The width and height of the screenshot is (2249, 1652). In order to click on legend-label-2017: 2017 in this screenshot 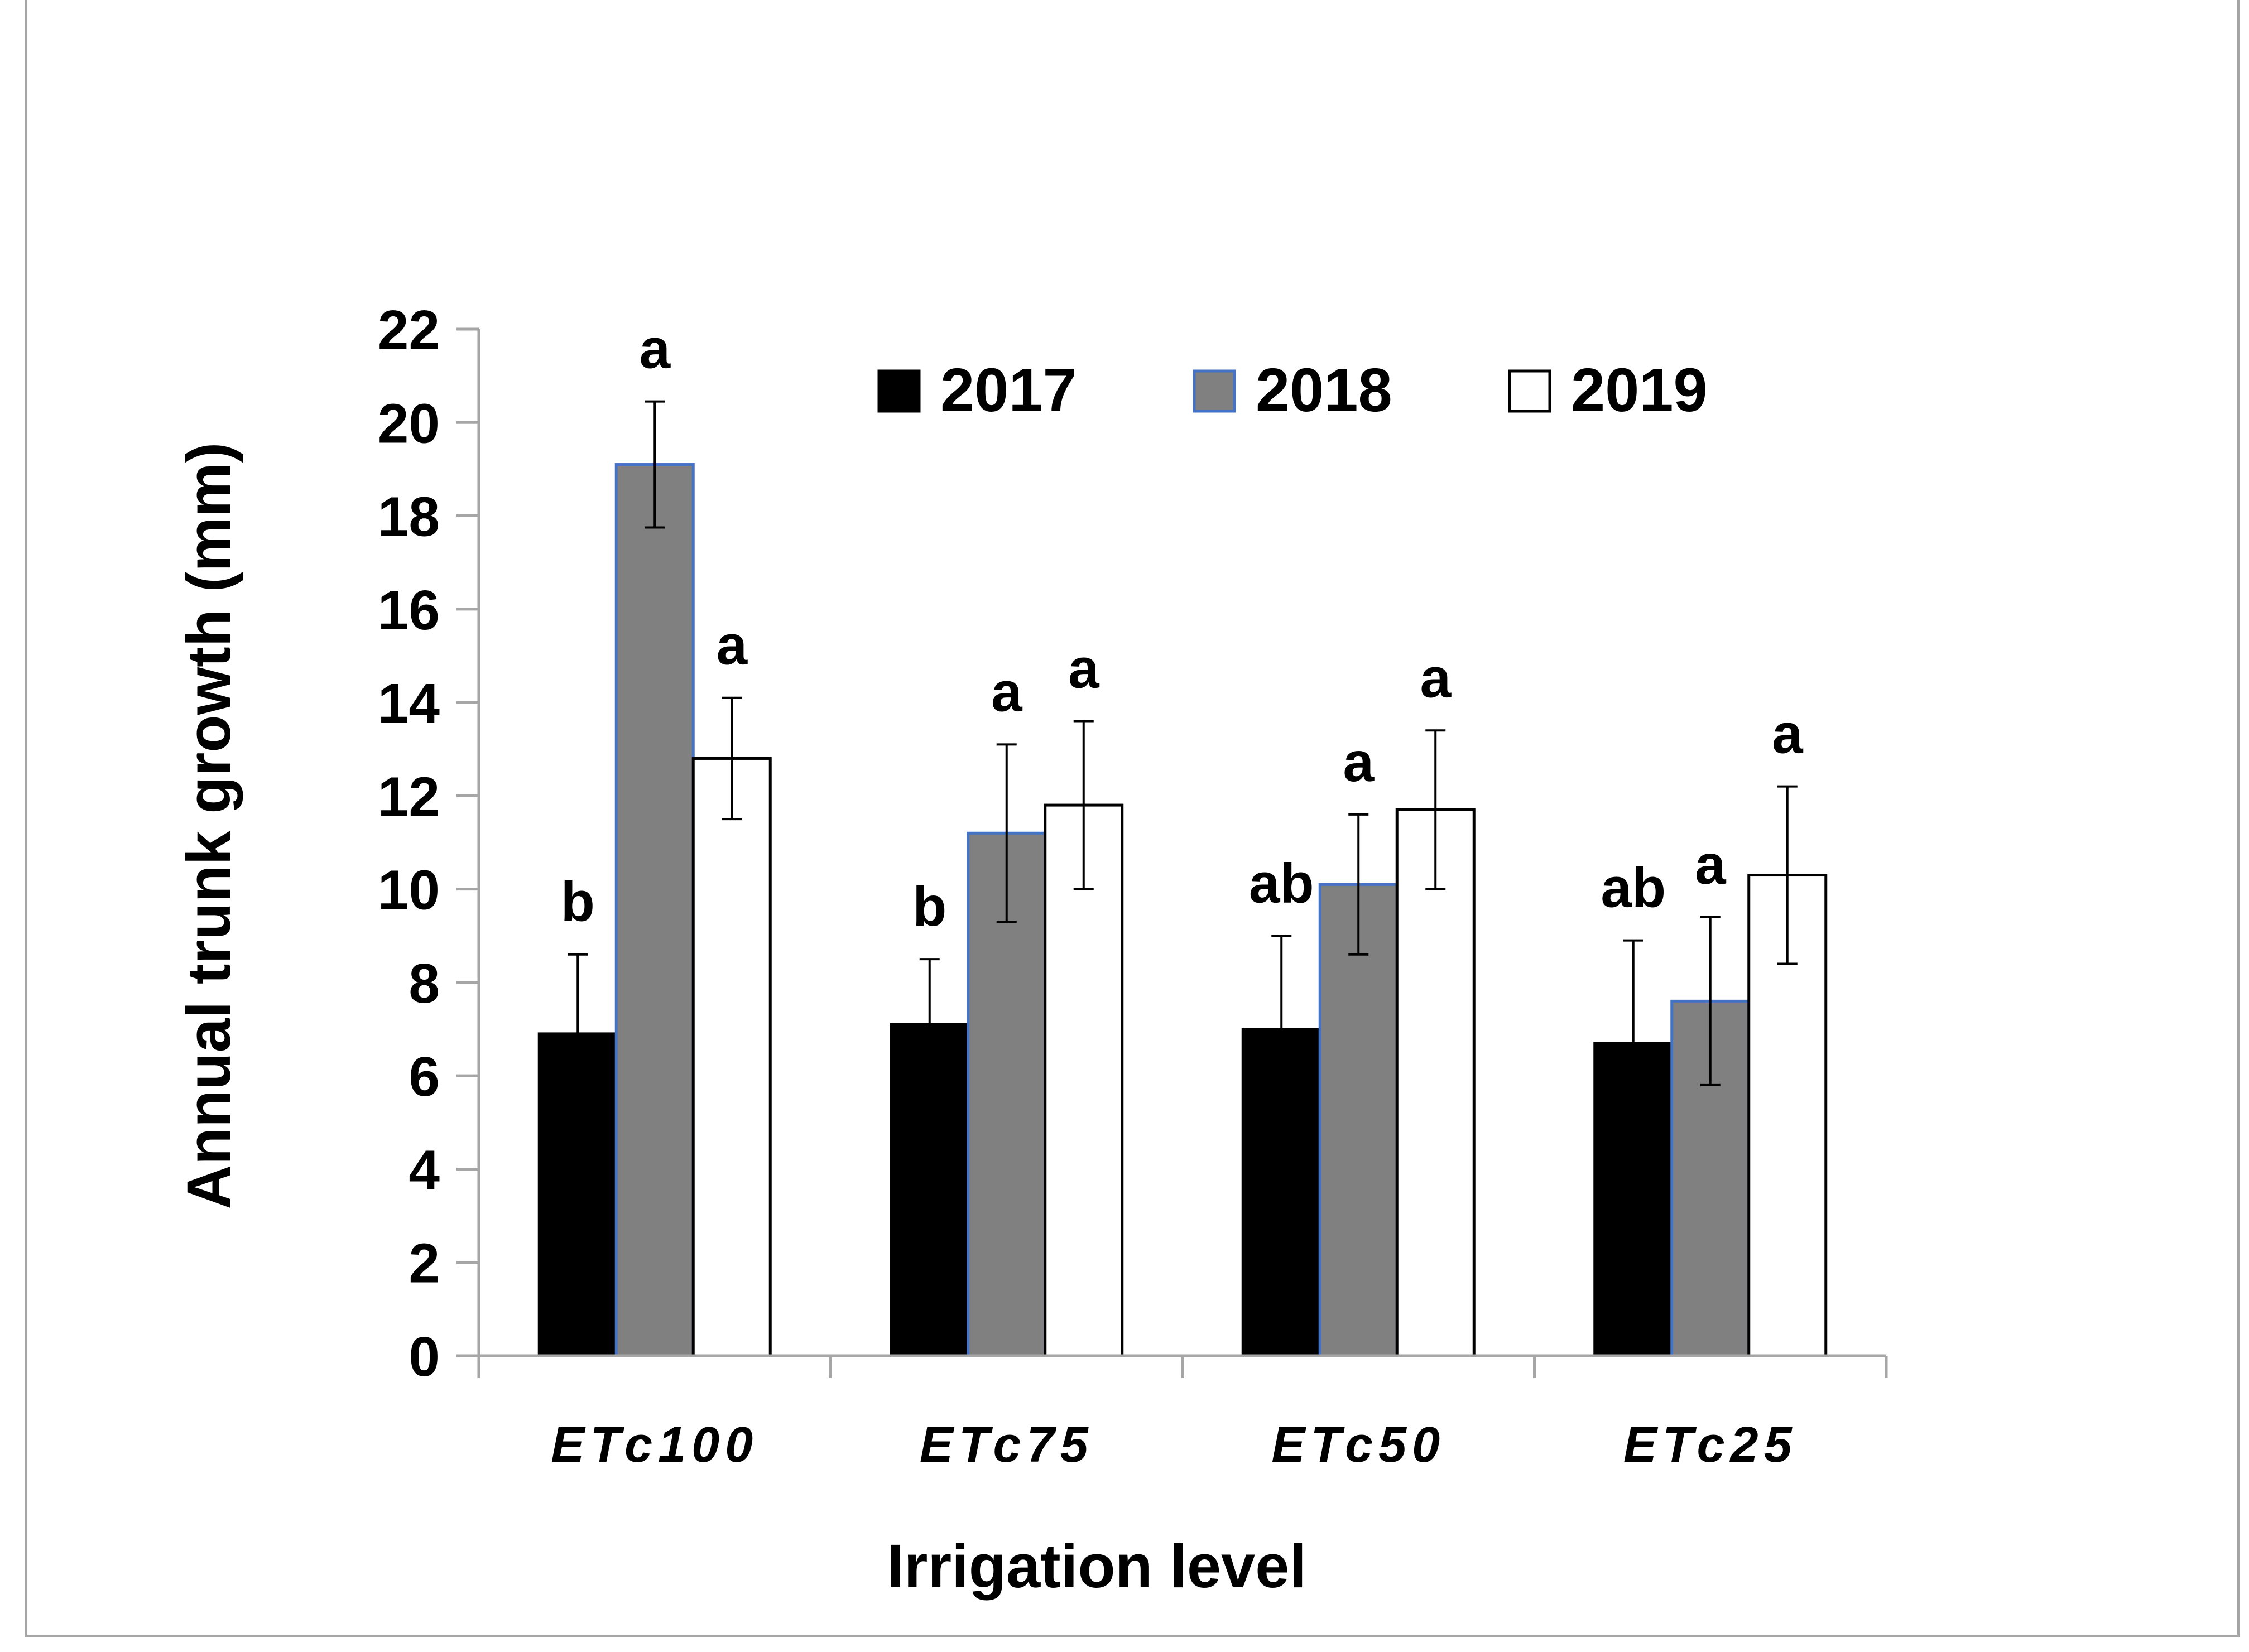, I will do `click(1009, 391)`.